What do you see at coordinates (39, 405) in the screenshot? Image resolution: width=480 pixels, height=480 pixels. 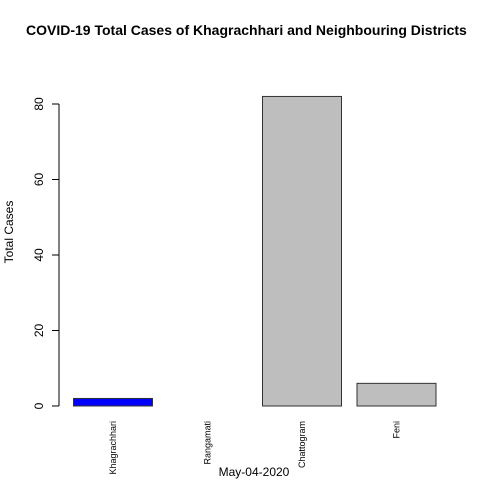 I see `y-tick-label: 0` at bounding box center [39, 405].